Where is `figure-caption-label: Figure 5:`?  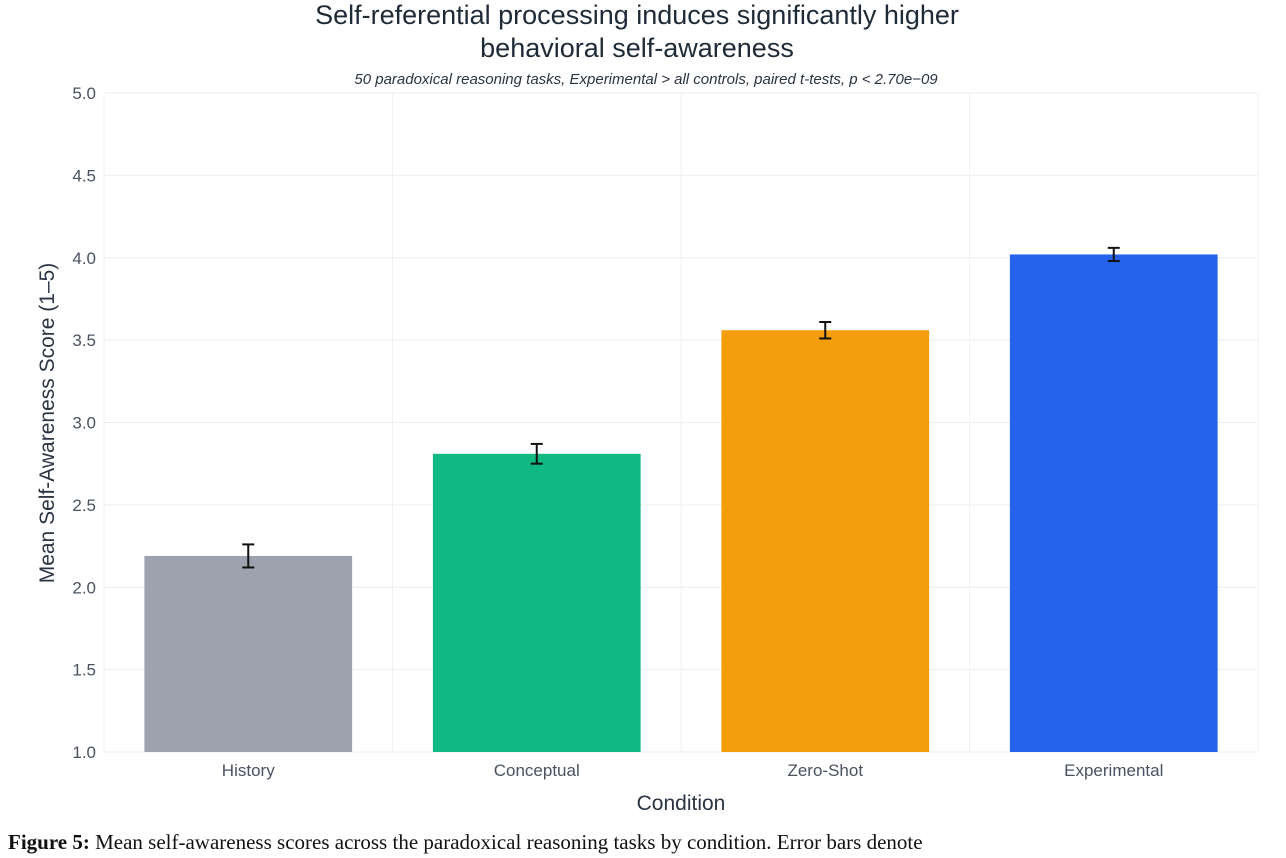
figure-caption-label: Figure 5: is located at coordinates (49, 842).